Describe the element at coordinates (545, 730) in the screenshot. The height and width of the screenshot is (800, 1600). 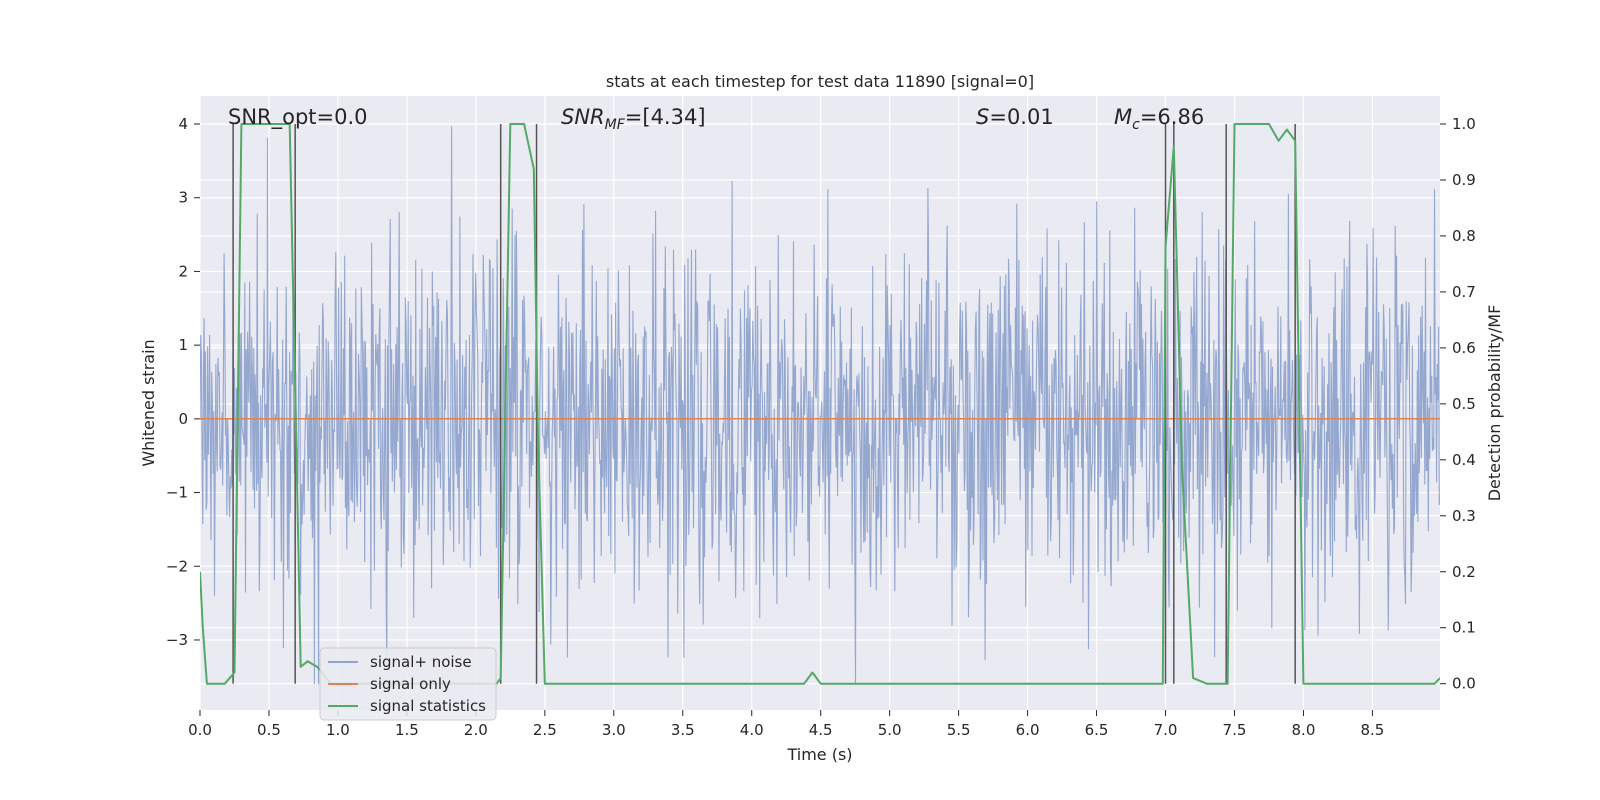
I see `x-tick-label: 2.5` at that location.